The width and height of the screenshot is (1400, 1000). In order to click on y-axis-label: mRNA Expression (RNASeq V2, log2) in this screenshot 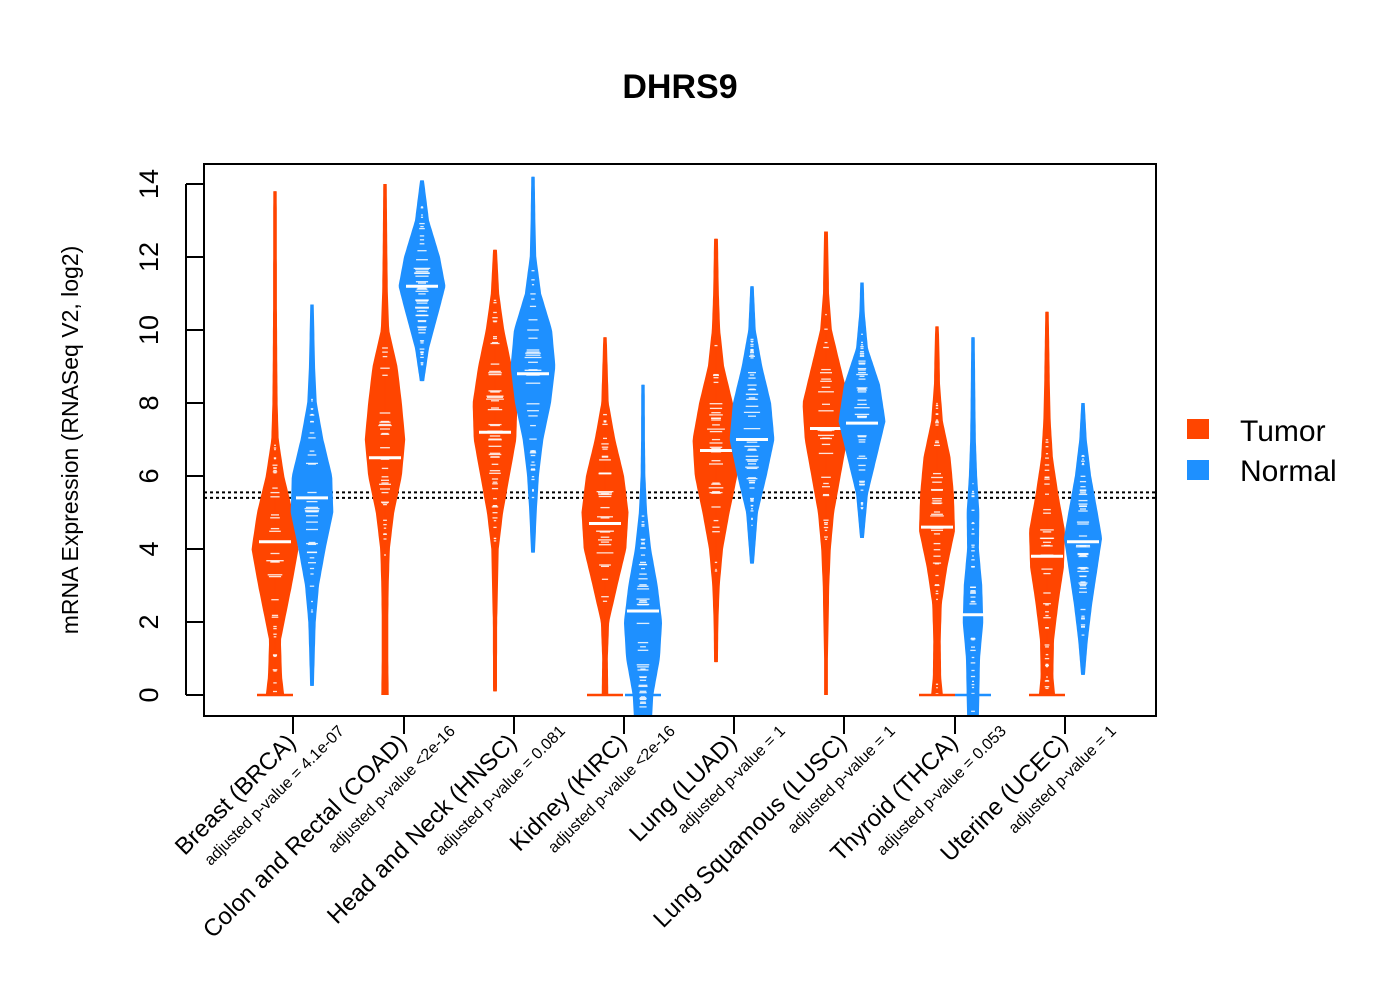, I will do `click(70, 440)`.